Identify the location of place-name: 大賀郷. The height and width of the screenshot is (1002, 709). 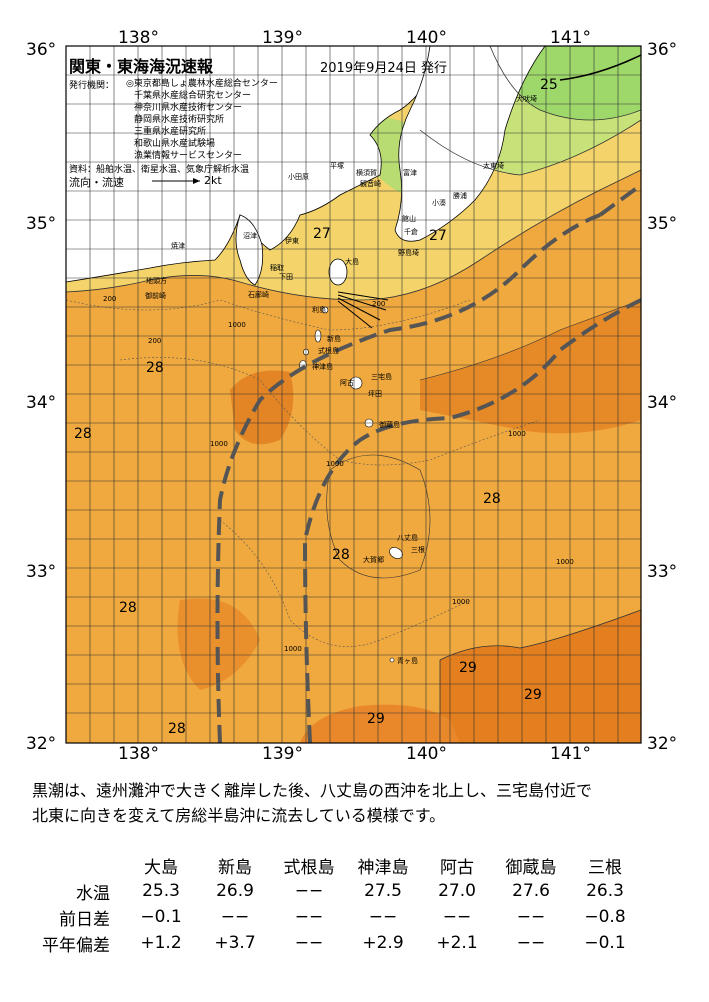
(373, 560).